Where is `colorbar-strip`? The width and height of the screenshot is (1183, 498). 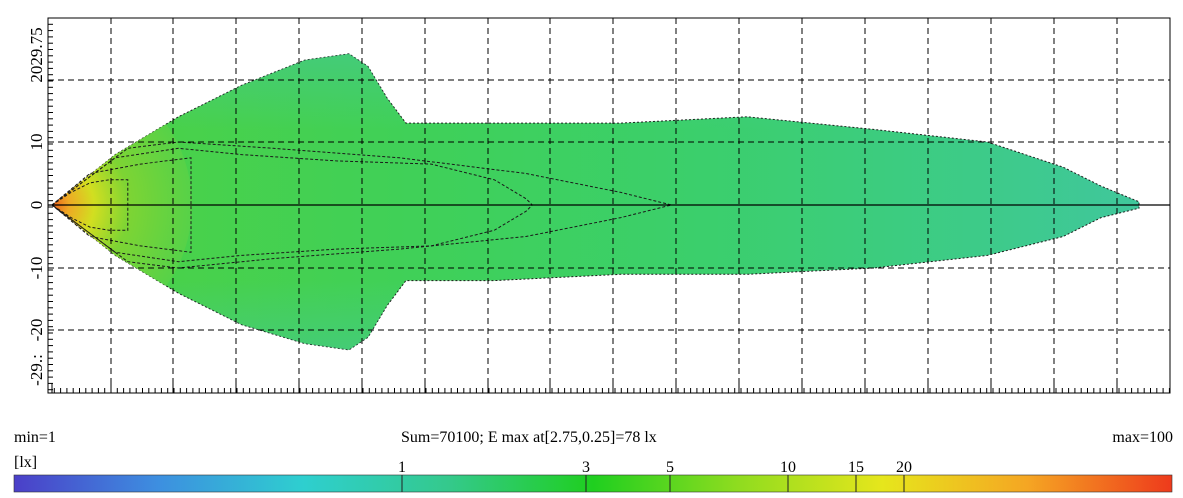
colorbar-strip is located at coordinates (593, 483).